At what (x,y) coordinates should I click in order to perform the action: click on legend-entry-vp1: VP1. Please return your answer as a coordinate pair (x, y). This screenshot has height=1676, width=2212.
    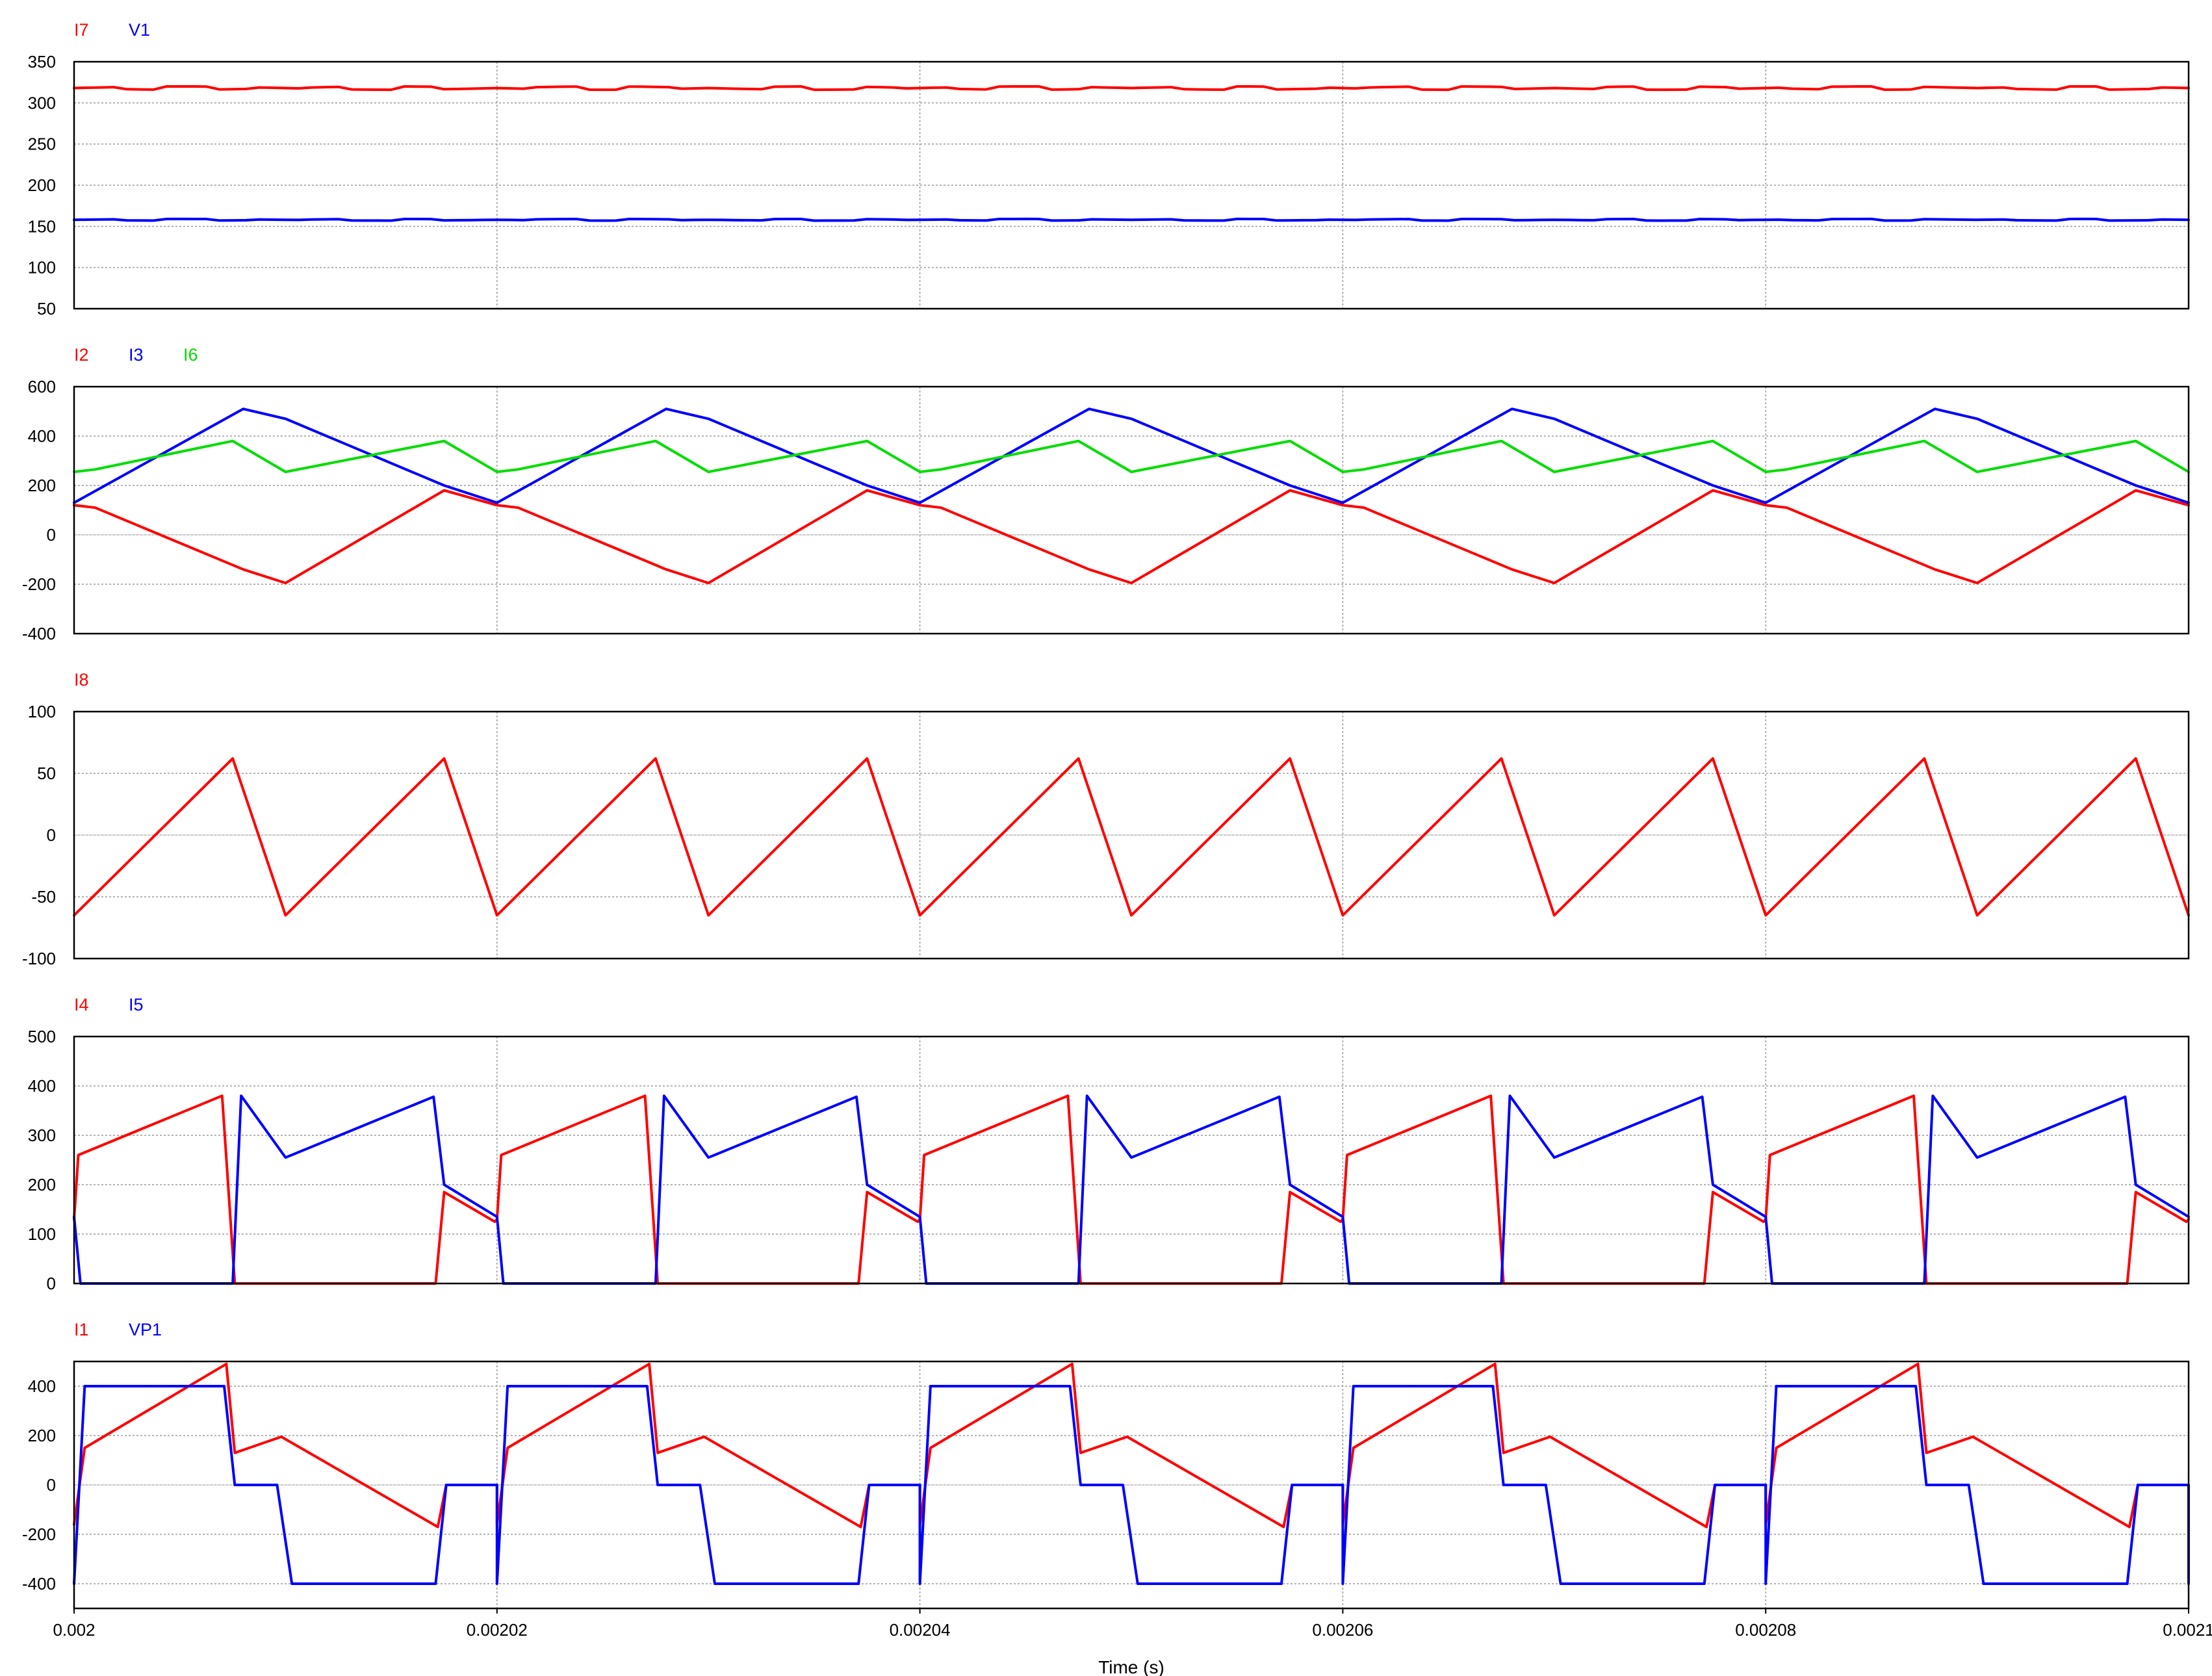
    Looking at the image, I should click on (145, 1329).